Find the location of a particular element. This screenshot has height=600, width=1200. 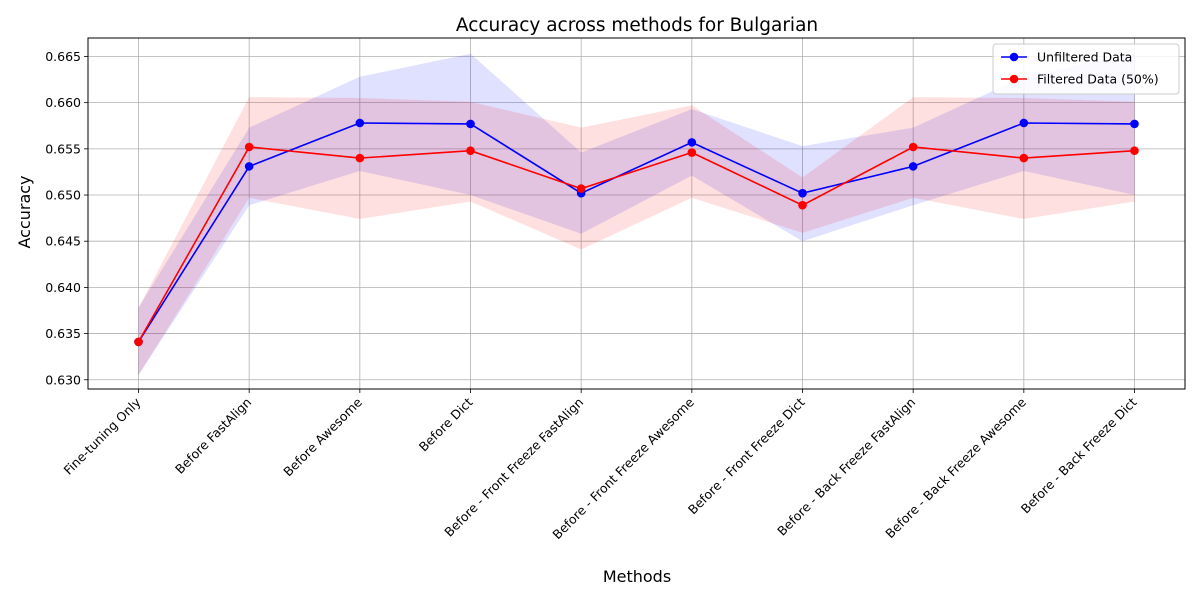

legend-box is located at coordinates (1086, 69).